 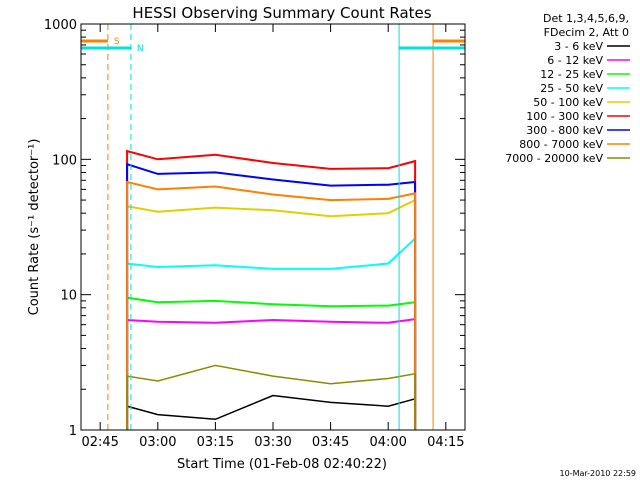 What do you see at coordinates (575, 60) in the screenshot?
I see `legend-label-1: 6 - 12 keV` at bounding box center [575, 60].